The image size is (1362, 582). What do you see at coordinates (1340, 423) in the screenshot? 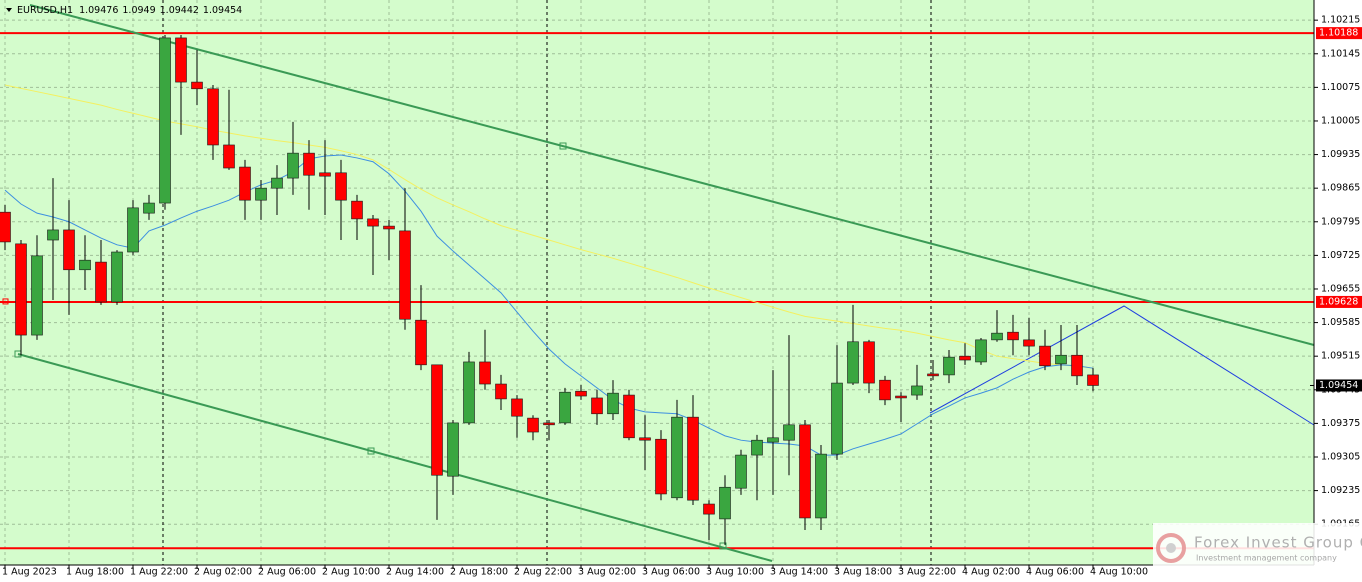
I see `y-tick-label: 1.09375` at bounding box center [1340, 423].